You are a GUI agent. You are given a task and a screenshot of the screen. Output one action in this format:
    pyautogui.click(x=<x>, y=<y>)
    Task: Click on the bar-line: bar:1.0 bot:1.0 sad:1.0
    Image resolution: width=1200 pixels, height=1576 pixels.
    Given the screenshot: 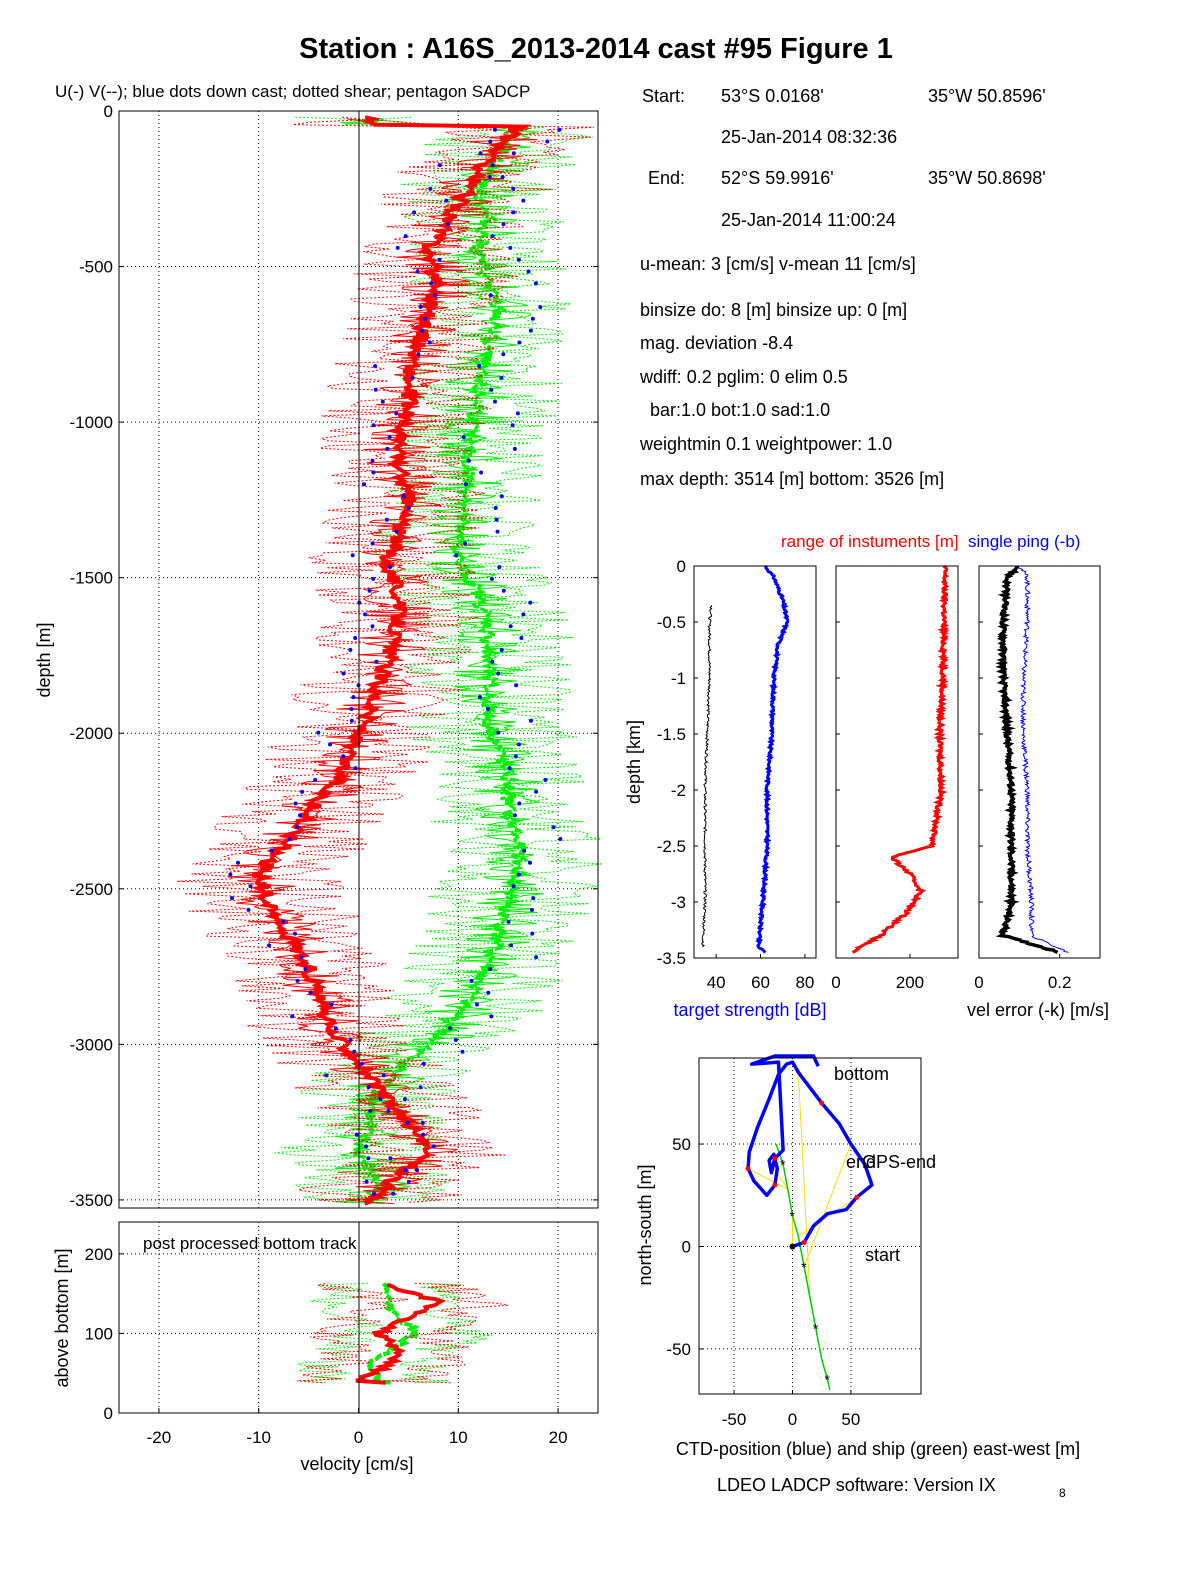 What is the action you would take?
    pyautogui.click(x=740, y=410)
    